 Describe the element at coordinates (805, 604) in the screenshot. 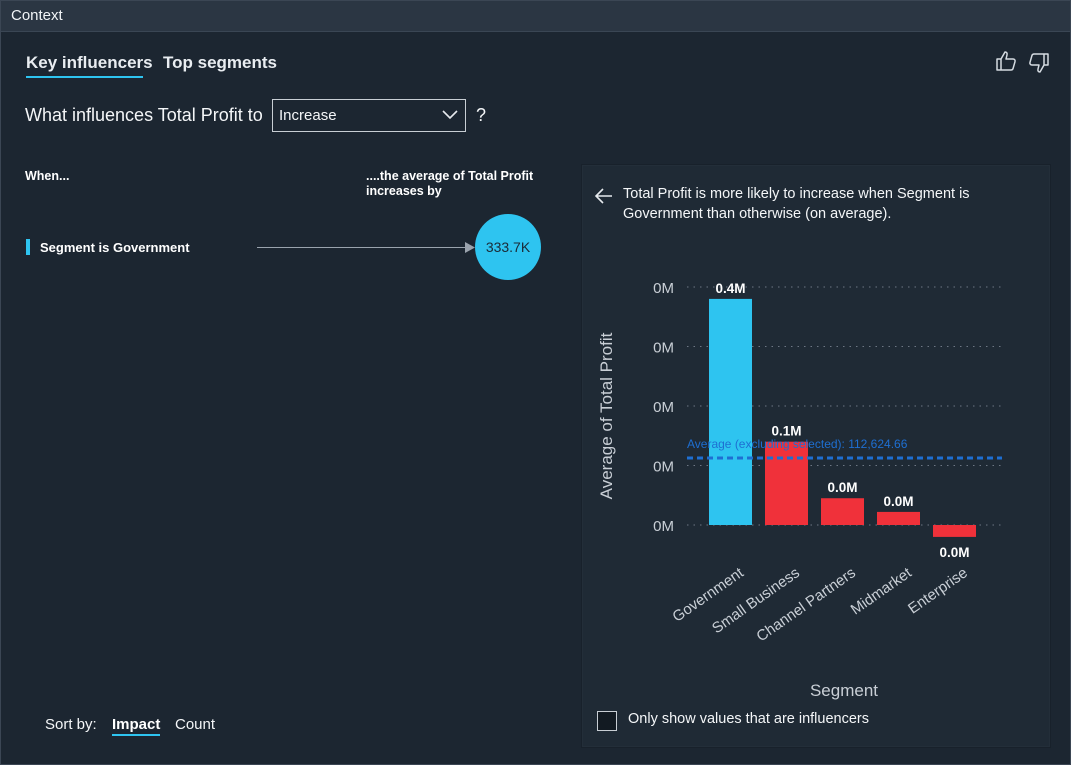

I see `x-tick-label: Channel Partners` at that location.